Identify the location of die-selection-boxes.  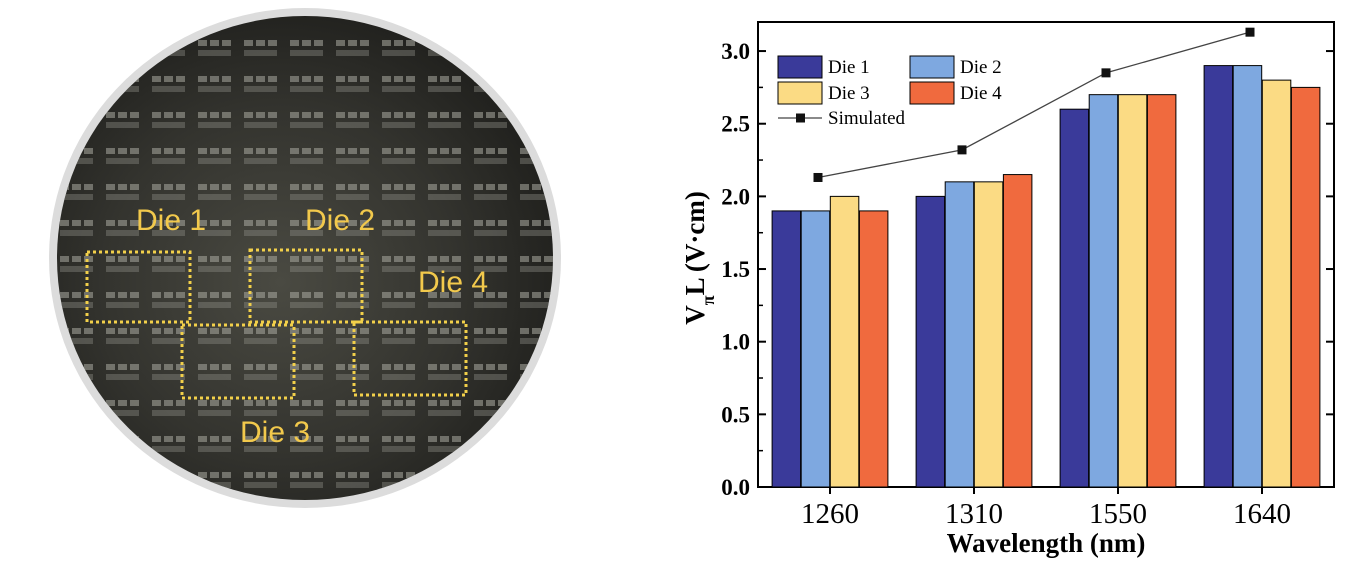
(276, 324).